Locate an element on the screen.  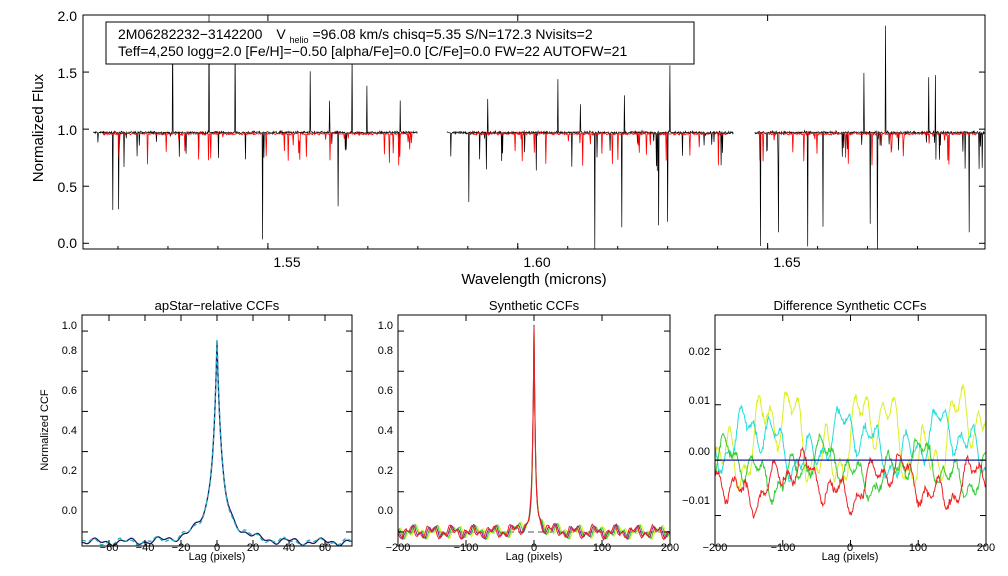
spec-ytick-label-3: 1.5 is located at coordinates (68, 73).